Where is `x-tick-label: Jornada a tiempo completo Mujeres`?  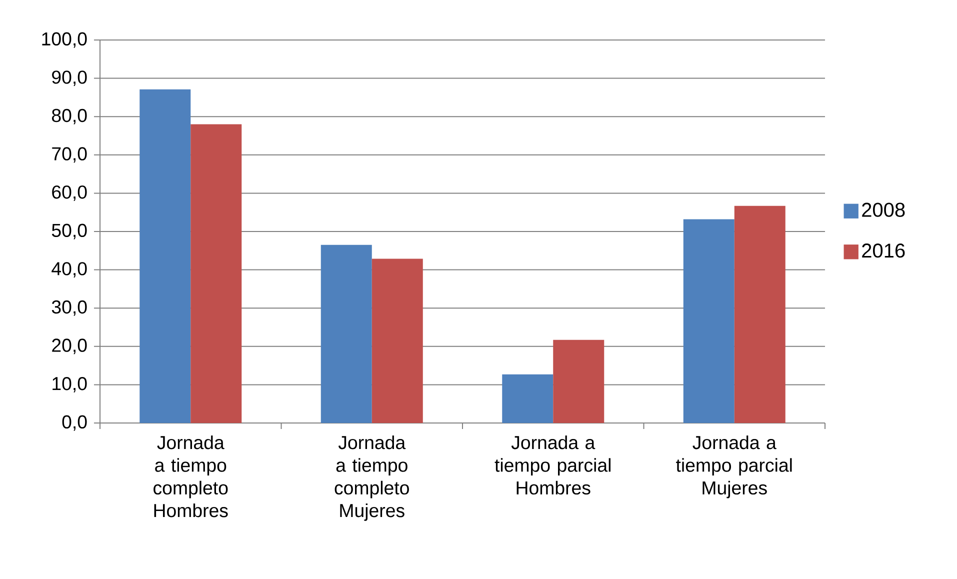 x-tick-label: Jornada a tiempo completo Mujeres is located at coordinates (371, 478).